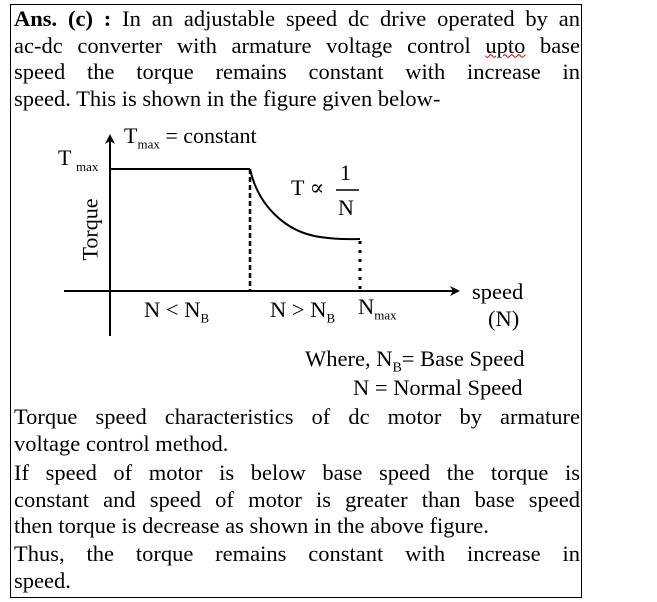 This screenshot has width=657, height=602. I want to click on relation-lhs: T ∝, so click(308, 187).